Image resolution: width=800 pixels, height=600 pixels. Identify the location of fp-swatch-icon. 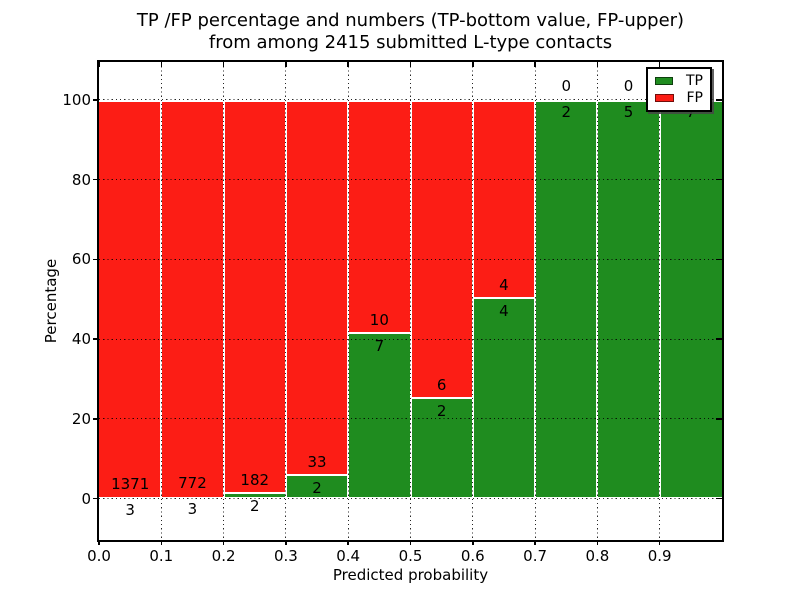
(664, 98).